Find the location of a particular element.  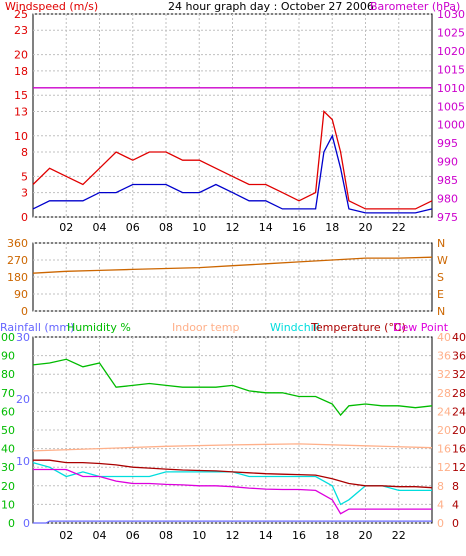

wind-ytick: 20 is located at coordinates (21, 55).